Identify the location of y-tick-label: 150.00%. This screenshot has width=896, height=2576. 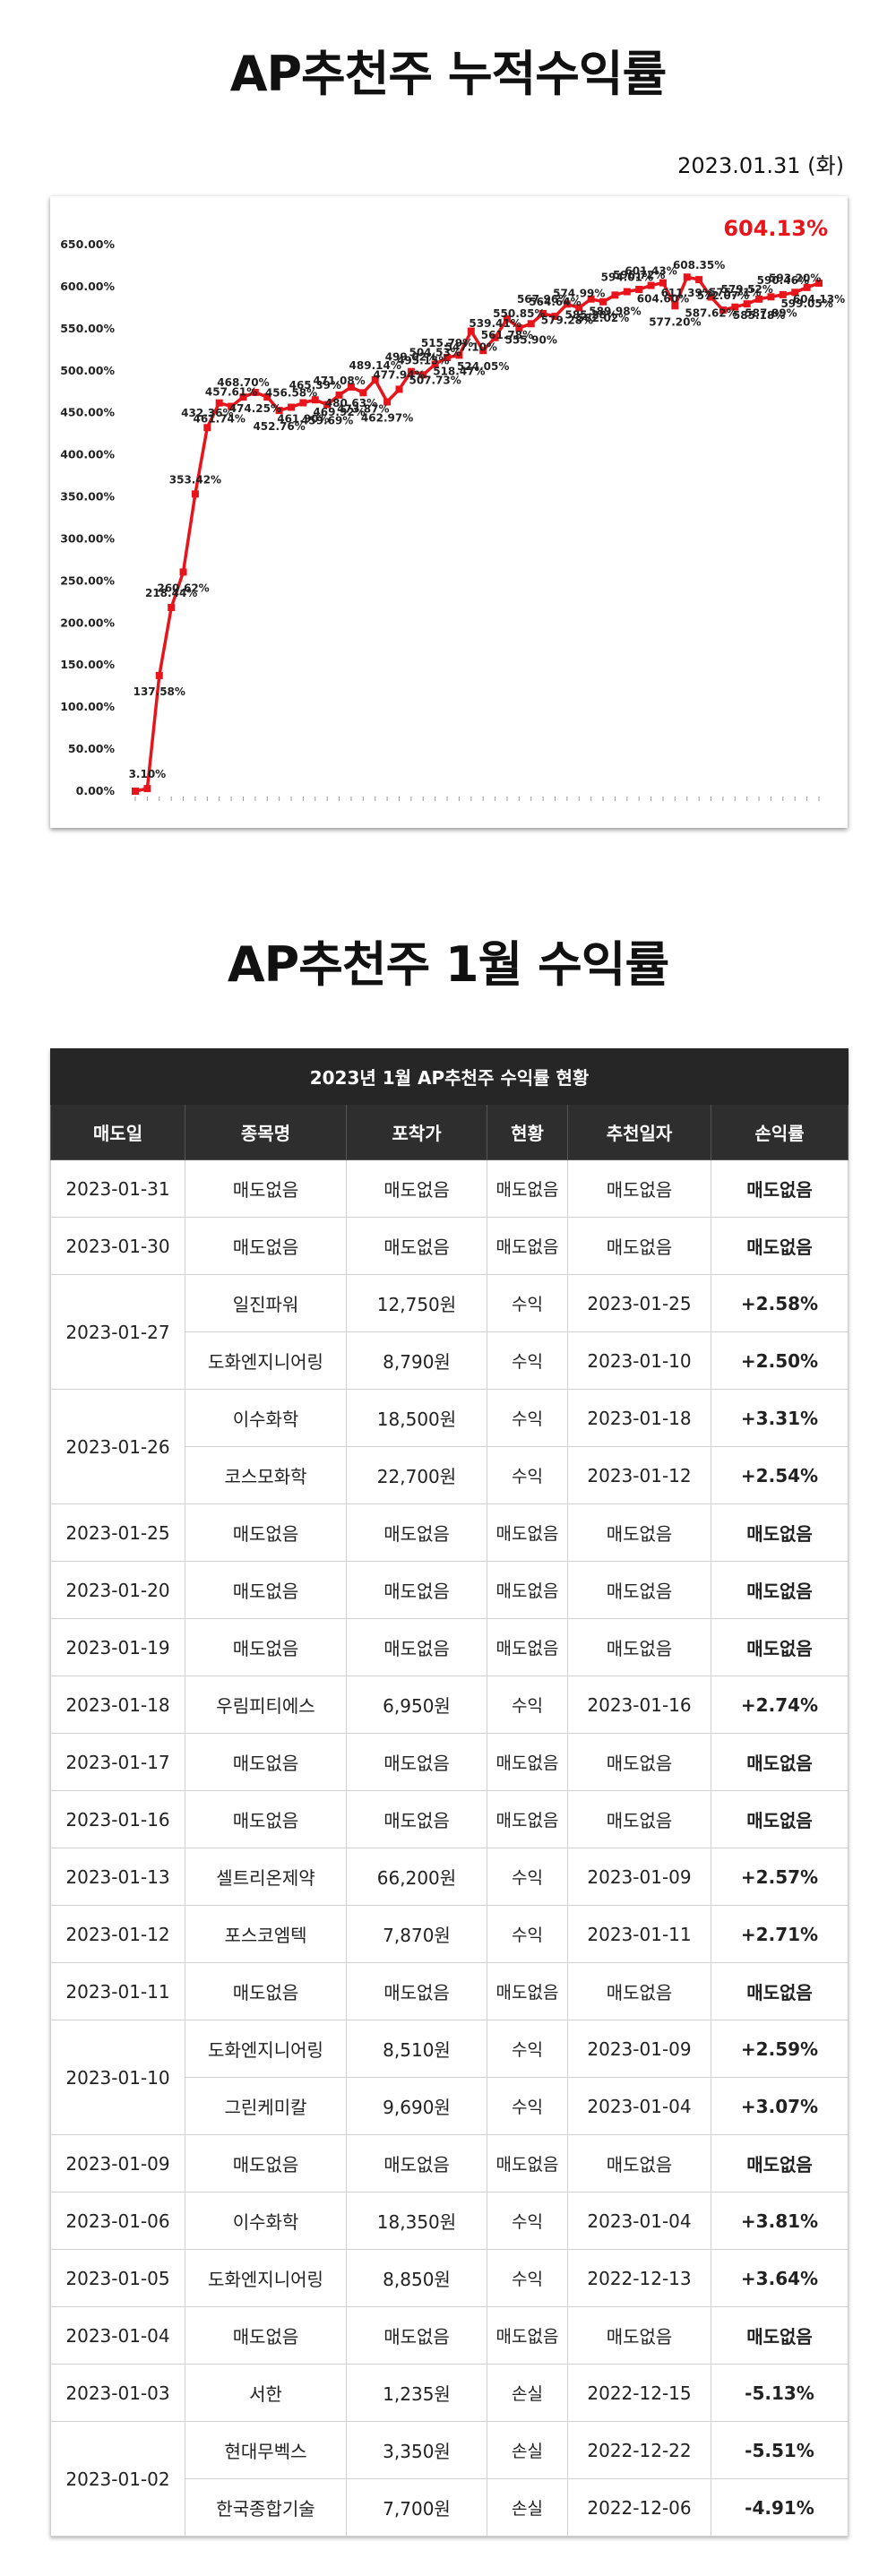
(87, 665).